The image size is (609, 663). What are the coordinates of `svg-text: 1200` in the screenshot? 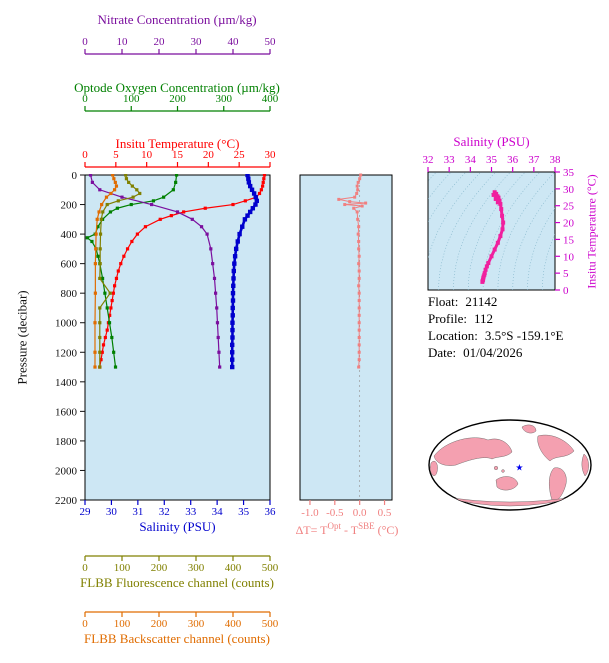 It's located at (66, 353).